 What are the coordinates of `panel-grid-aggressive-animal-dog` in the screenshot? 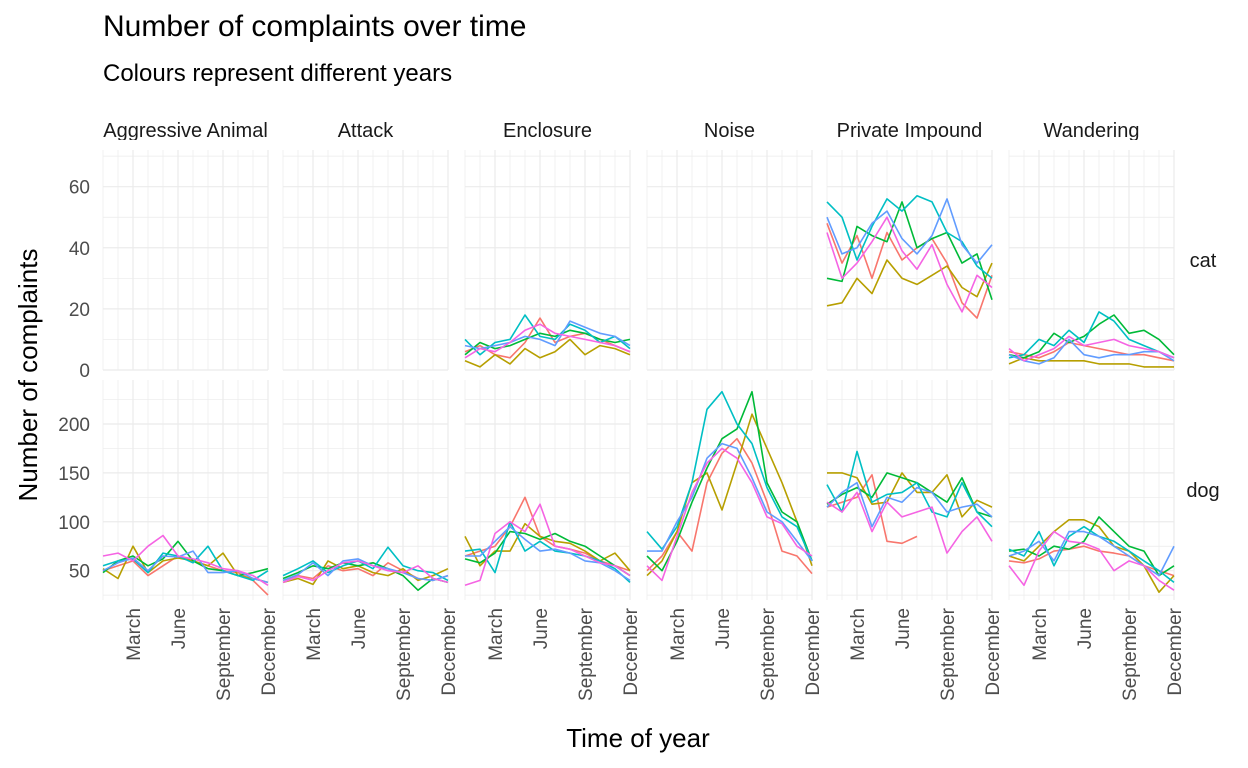 It's located at (185, 490).